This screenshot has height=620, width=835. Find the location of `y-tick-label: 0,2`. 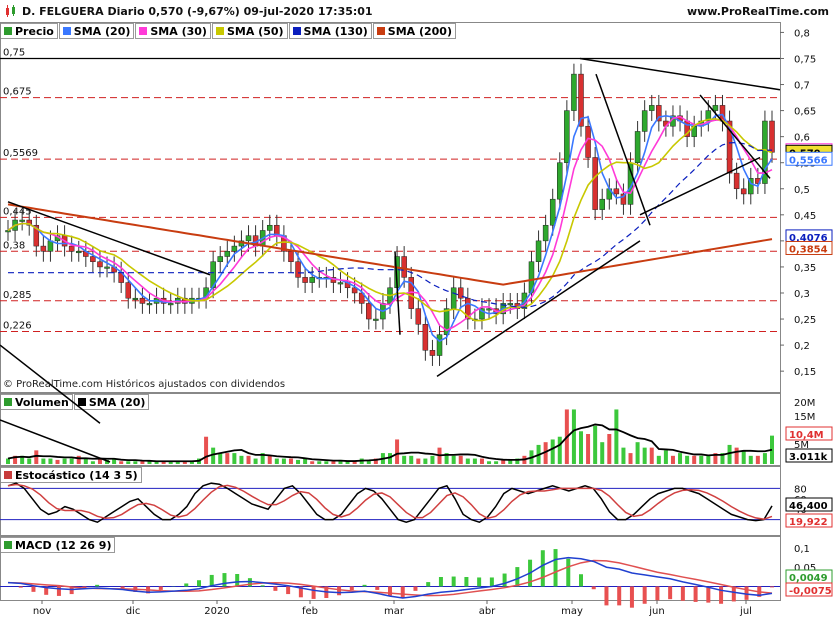

y-tick-label: 0,2 is located at coordinates (802, 346).